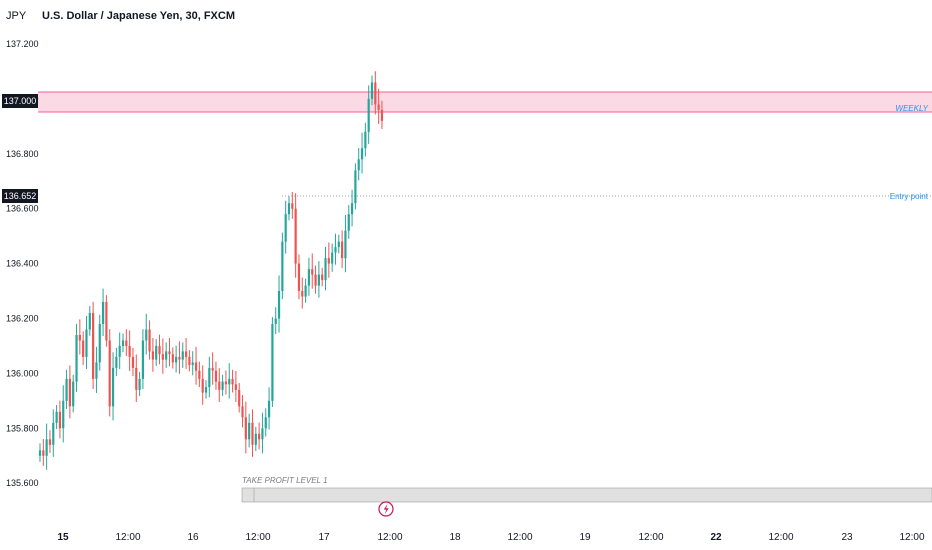 The height and width of the screenshot is (550, 932). I want to click on y-tick-label: 135.600, so click(22, 483).